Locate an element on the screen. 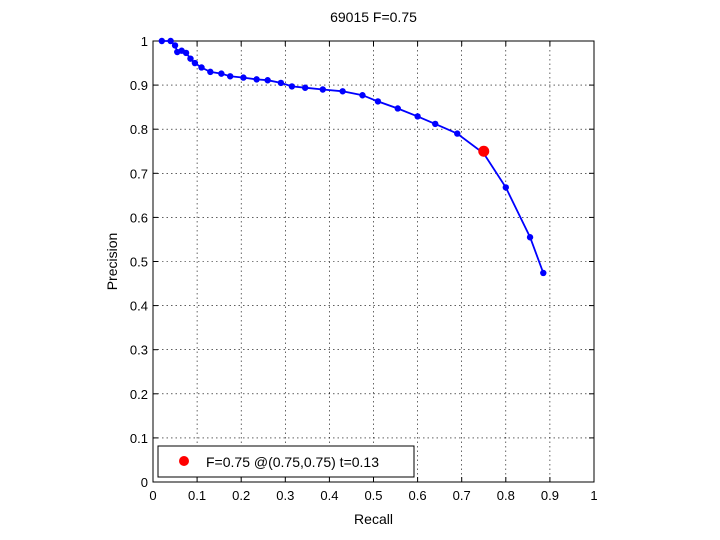  x-tick-label: 0.8 is located at coordinates (506, 495).